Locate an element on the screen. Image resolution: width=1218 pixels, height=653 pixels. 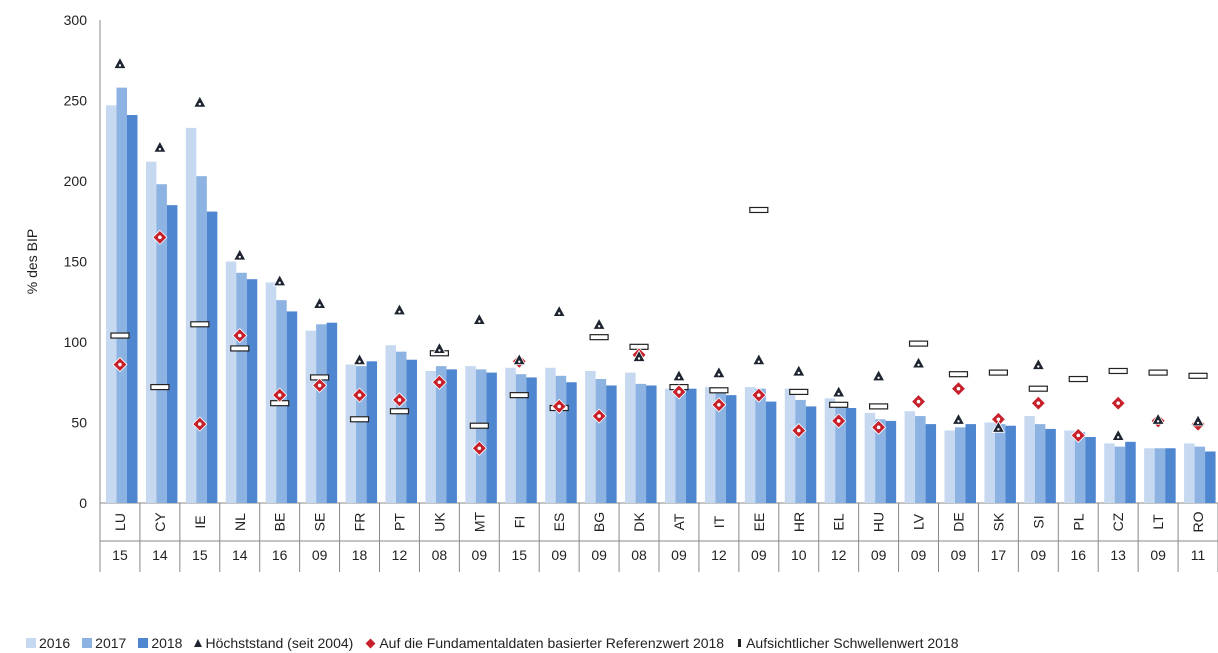
x-year-label-DE: 09 is located at coordinates (959, 555).